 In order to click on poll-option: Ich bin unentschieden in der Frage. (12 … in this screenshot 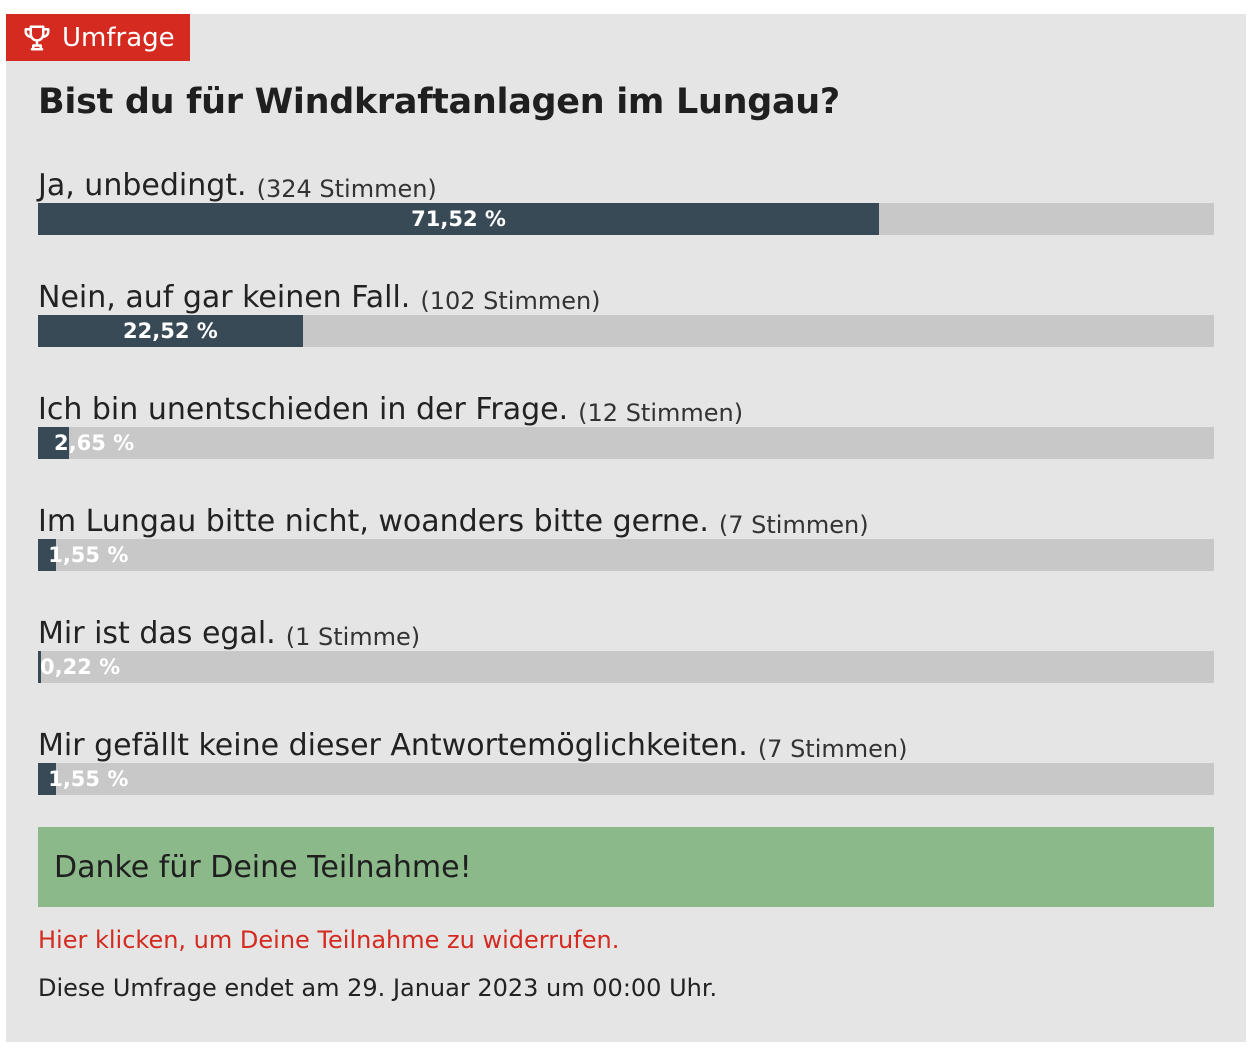, I will do `click(626, 438)`.